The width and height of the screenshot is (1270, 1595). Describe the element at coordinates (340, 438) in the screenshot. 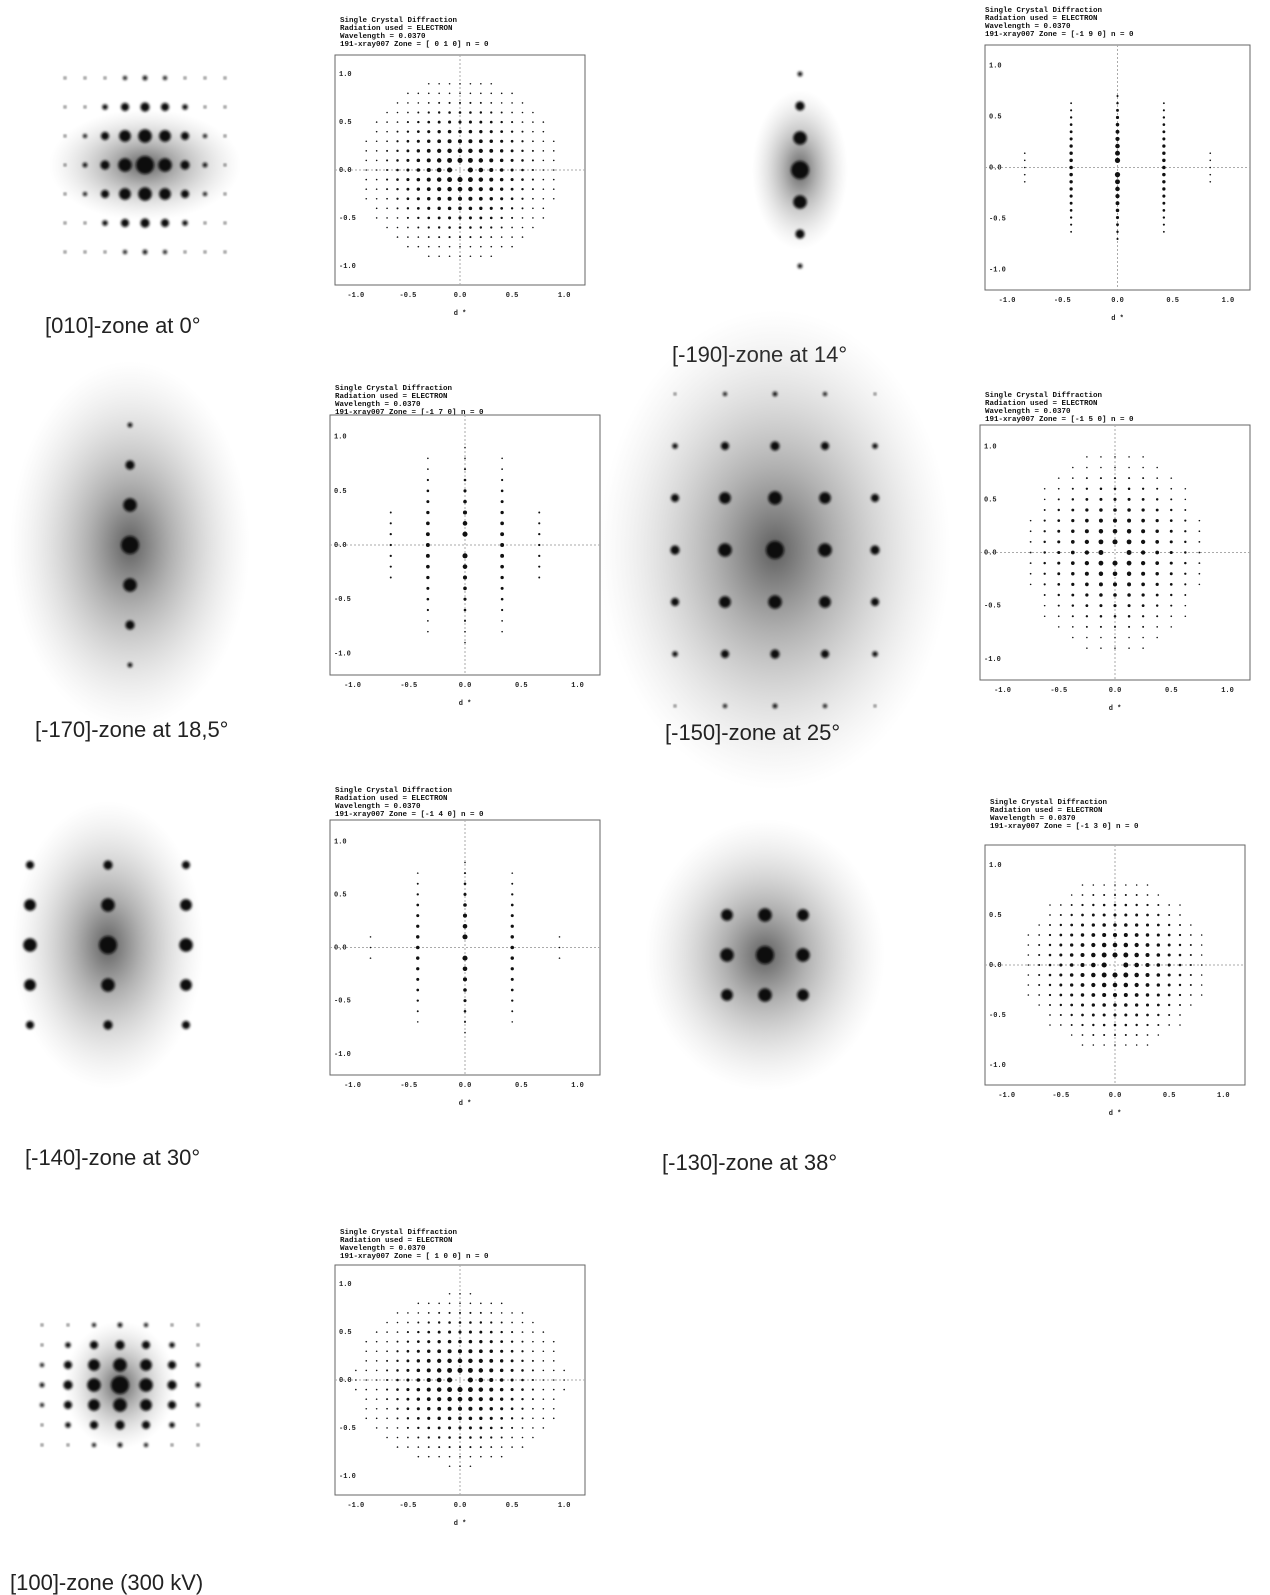

I see `y-tick-label: 1.0` at that location.